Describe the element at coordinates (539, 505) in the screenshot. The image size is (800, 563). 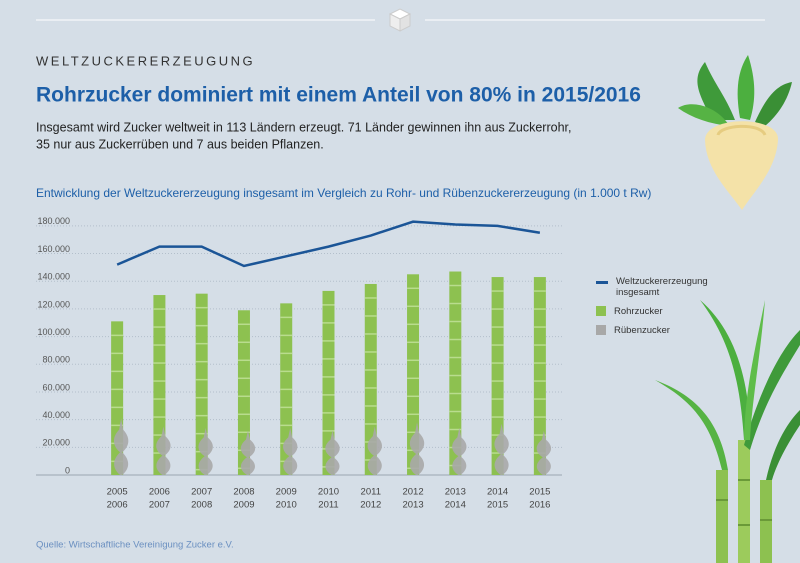
I see `x-tick-label: 2016` at that location.